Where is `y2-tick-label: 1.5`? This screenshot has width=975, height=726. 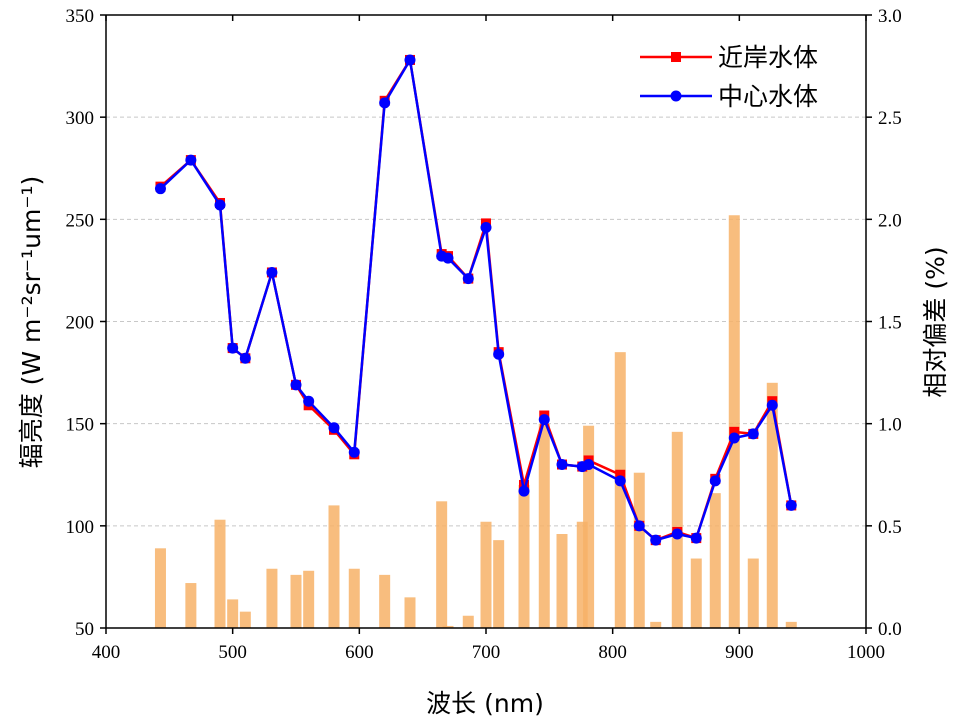
y2-tick-label: 1.5 is located at coordinates (890, 323).